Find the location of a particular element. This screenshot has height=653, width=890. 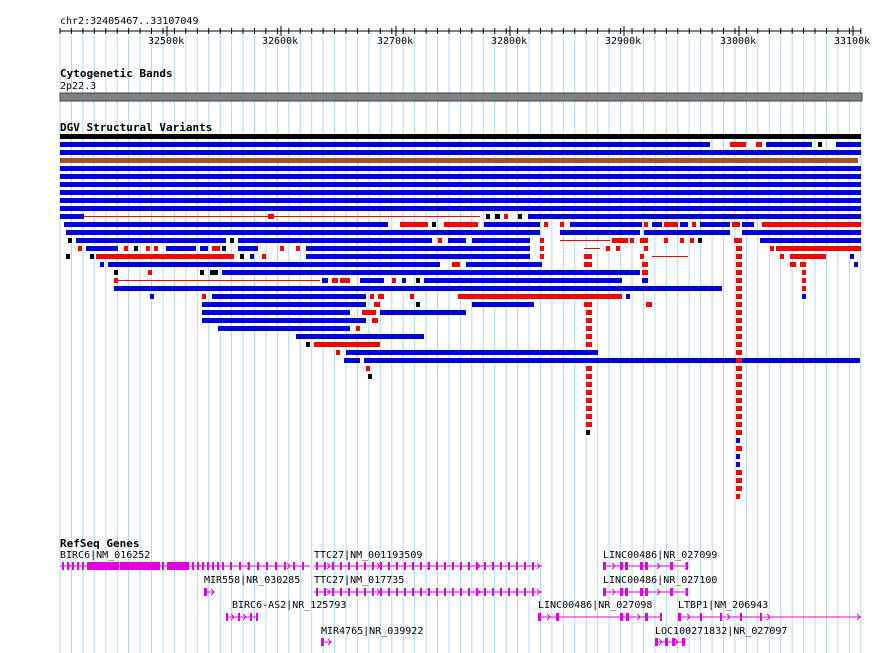

gene-label-linc00486-a: LINC00486|NR_027099 is located at coordinates (660, 555).